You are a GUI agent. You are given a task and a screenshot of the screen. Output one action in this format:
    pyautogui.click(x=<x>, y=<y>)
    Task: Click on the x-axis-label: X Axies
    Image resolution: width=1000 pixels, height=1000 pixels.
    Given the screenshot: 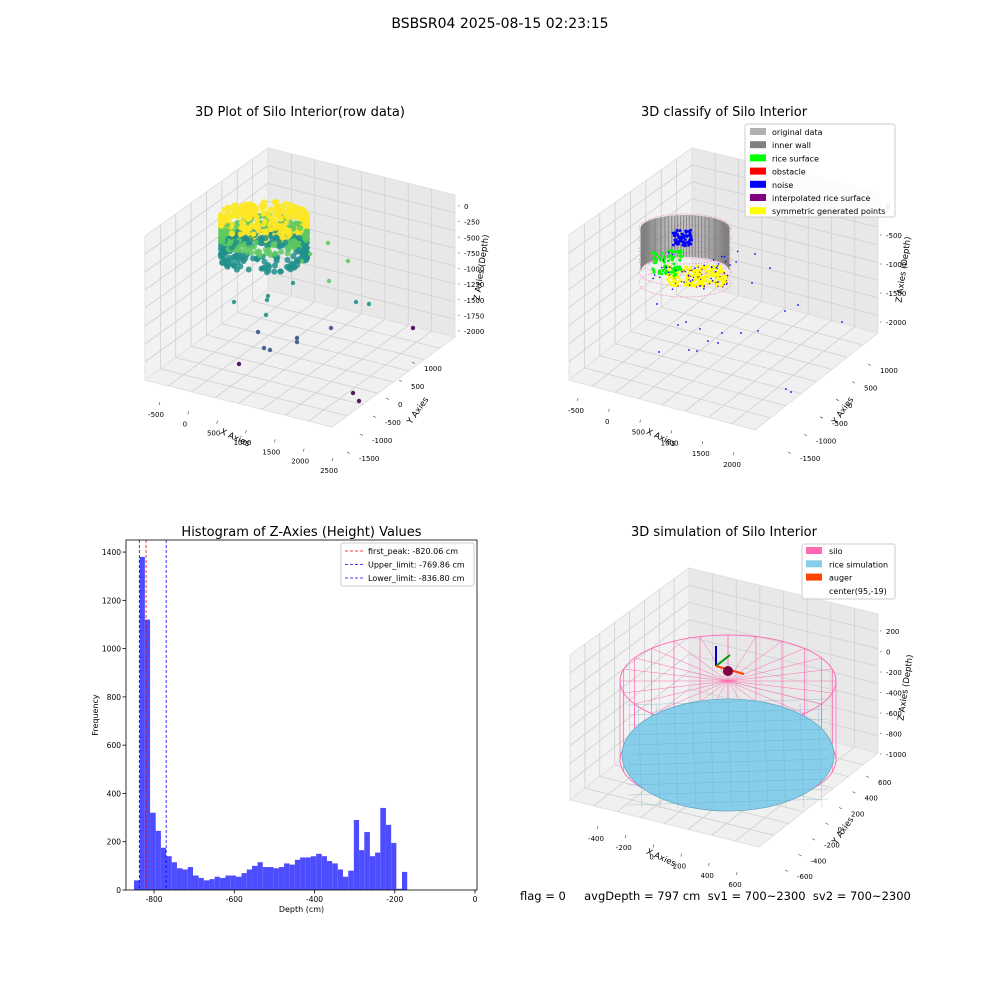 What is the action you would take?
    pyautogui.click(x=661, y=858)
    